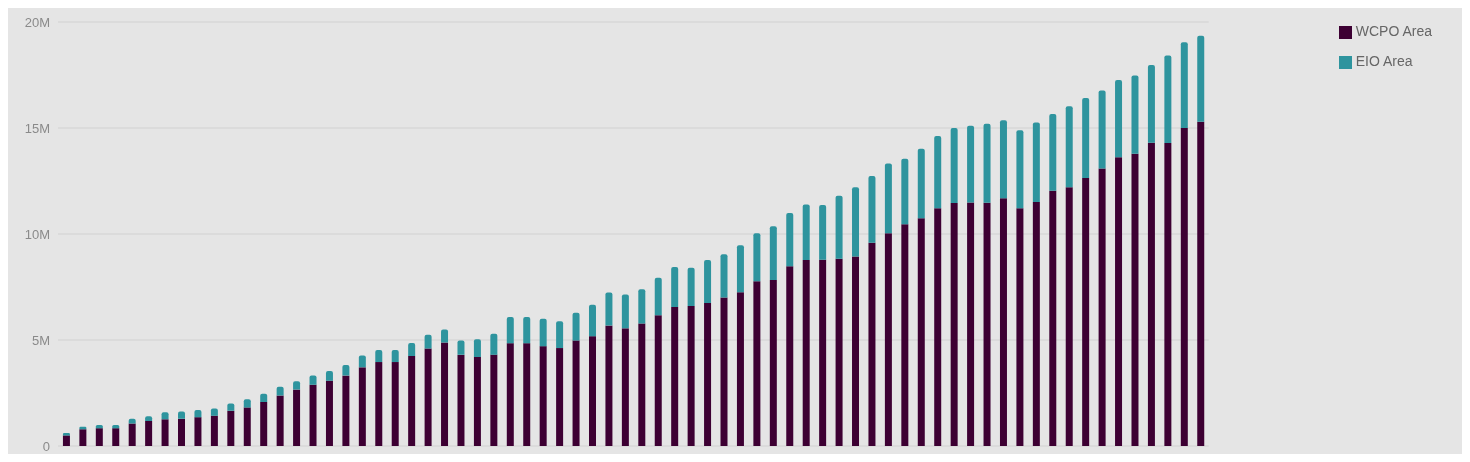  I want to click on legend-label: WCPO Area, so click(1393, 31).